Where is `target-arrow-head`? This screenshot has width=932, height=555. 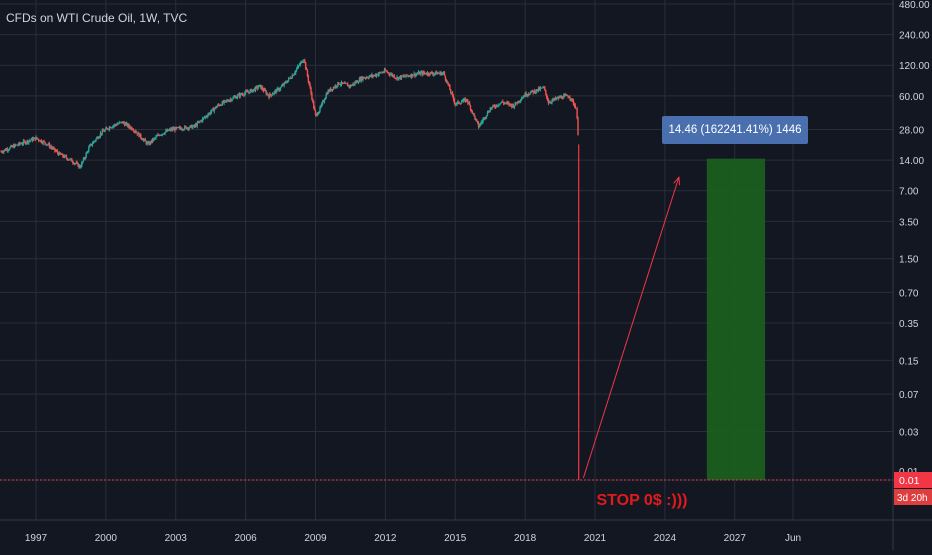
target-arrow-head is located at coordinates (677, 180).